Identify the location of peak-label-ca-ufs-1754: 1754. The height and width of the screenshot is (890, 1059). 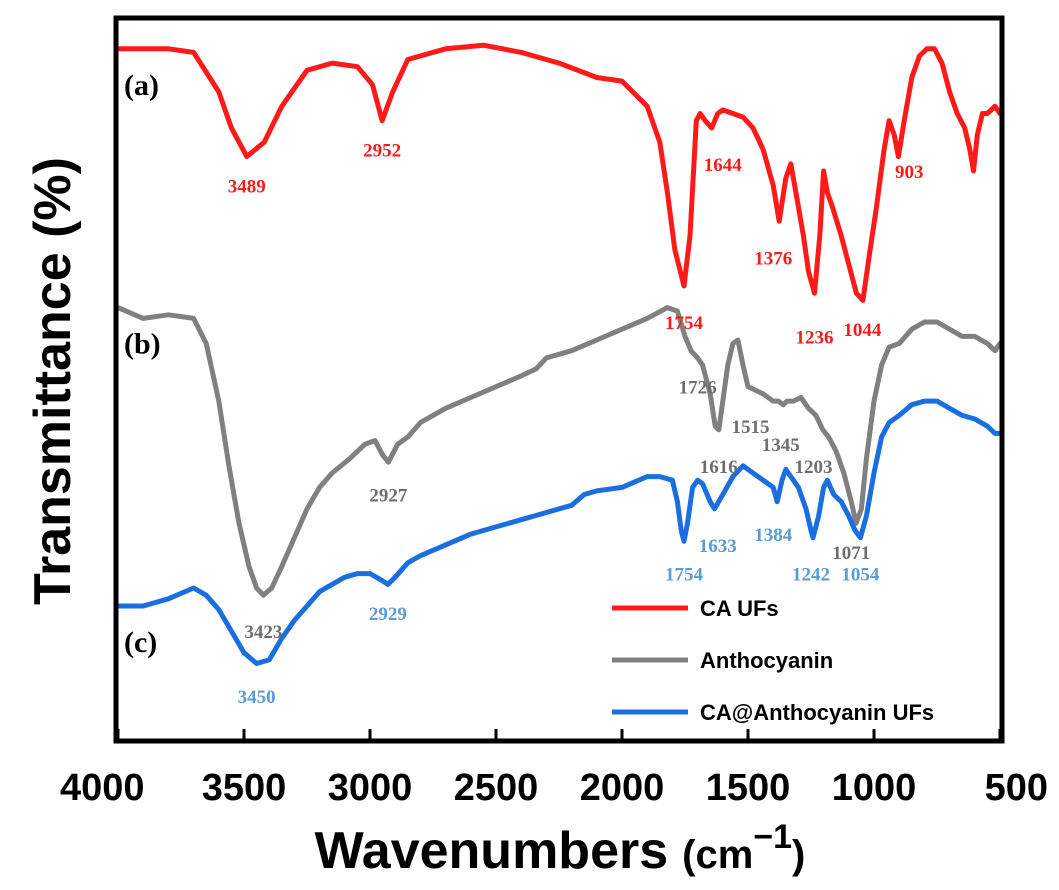
(684, 323).